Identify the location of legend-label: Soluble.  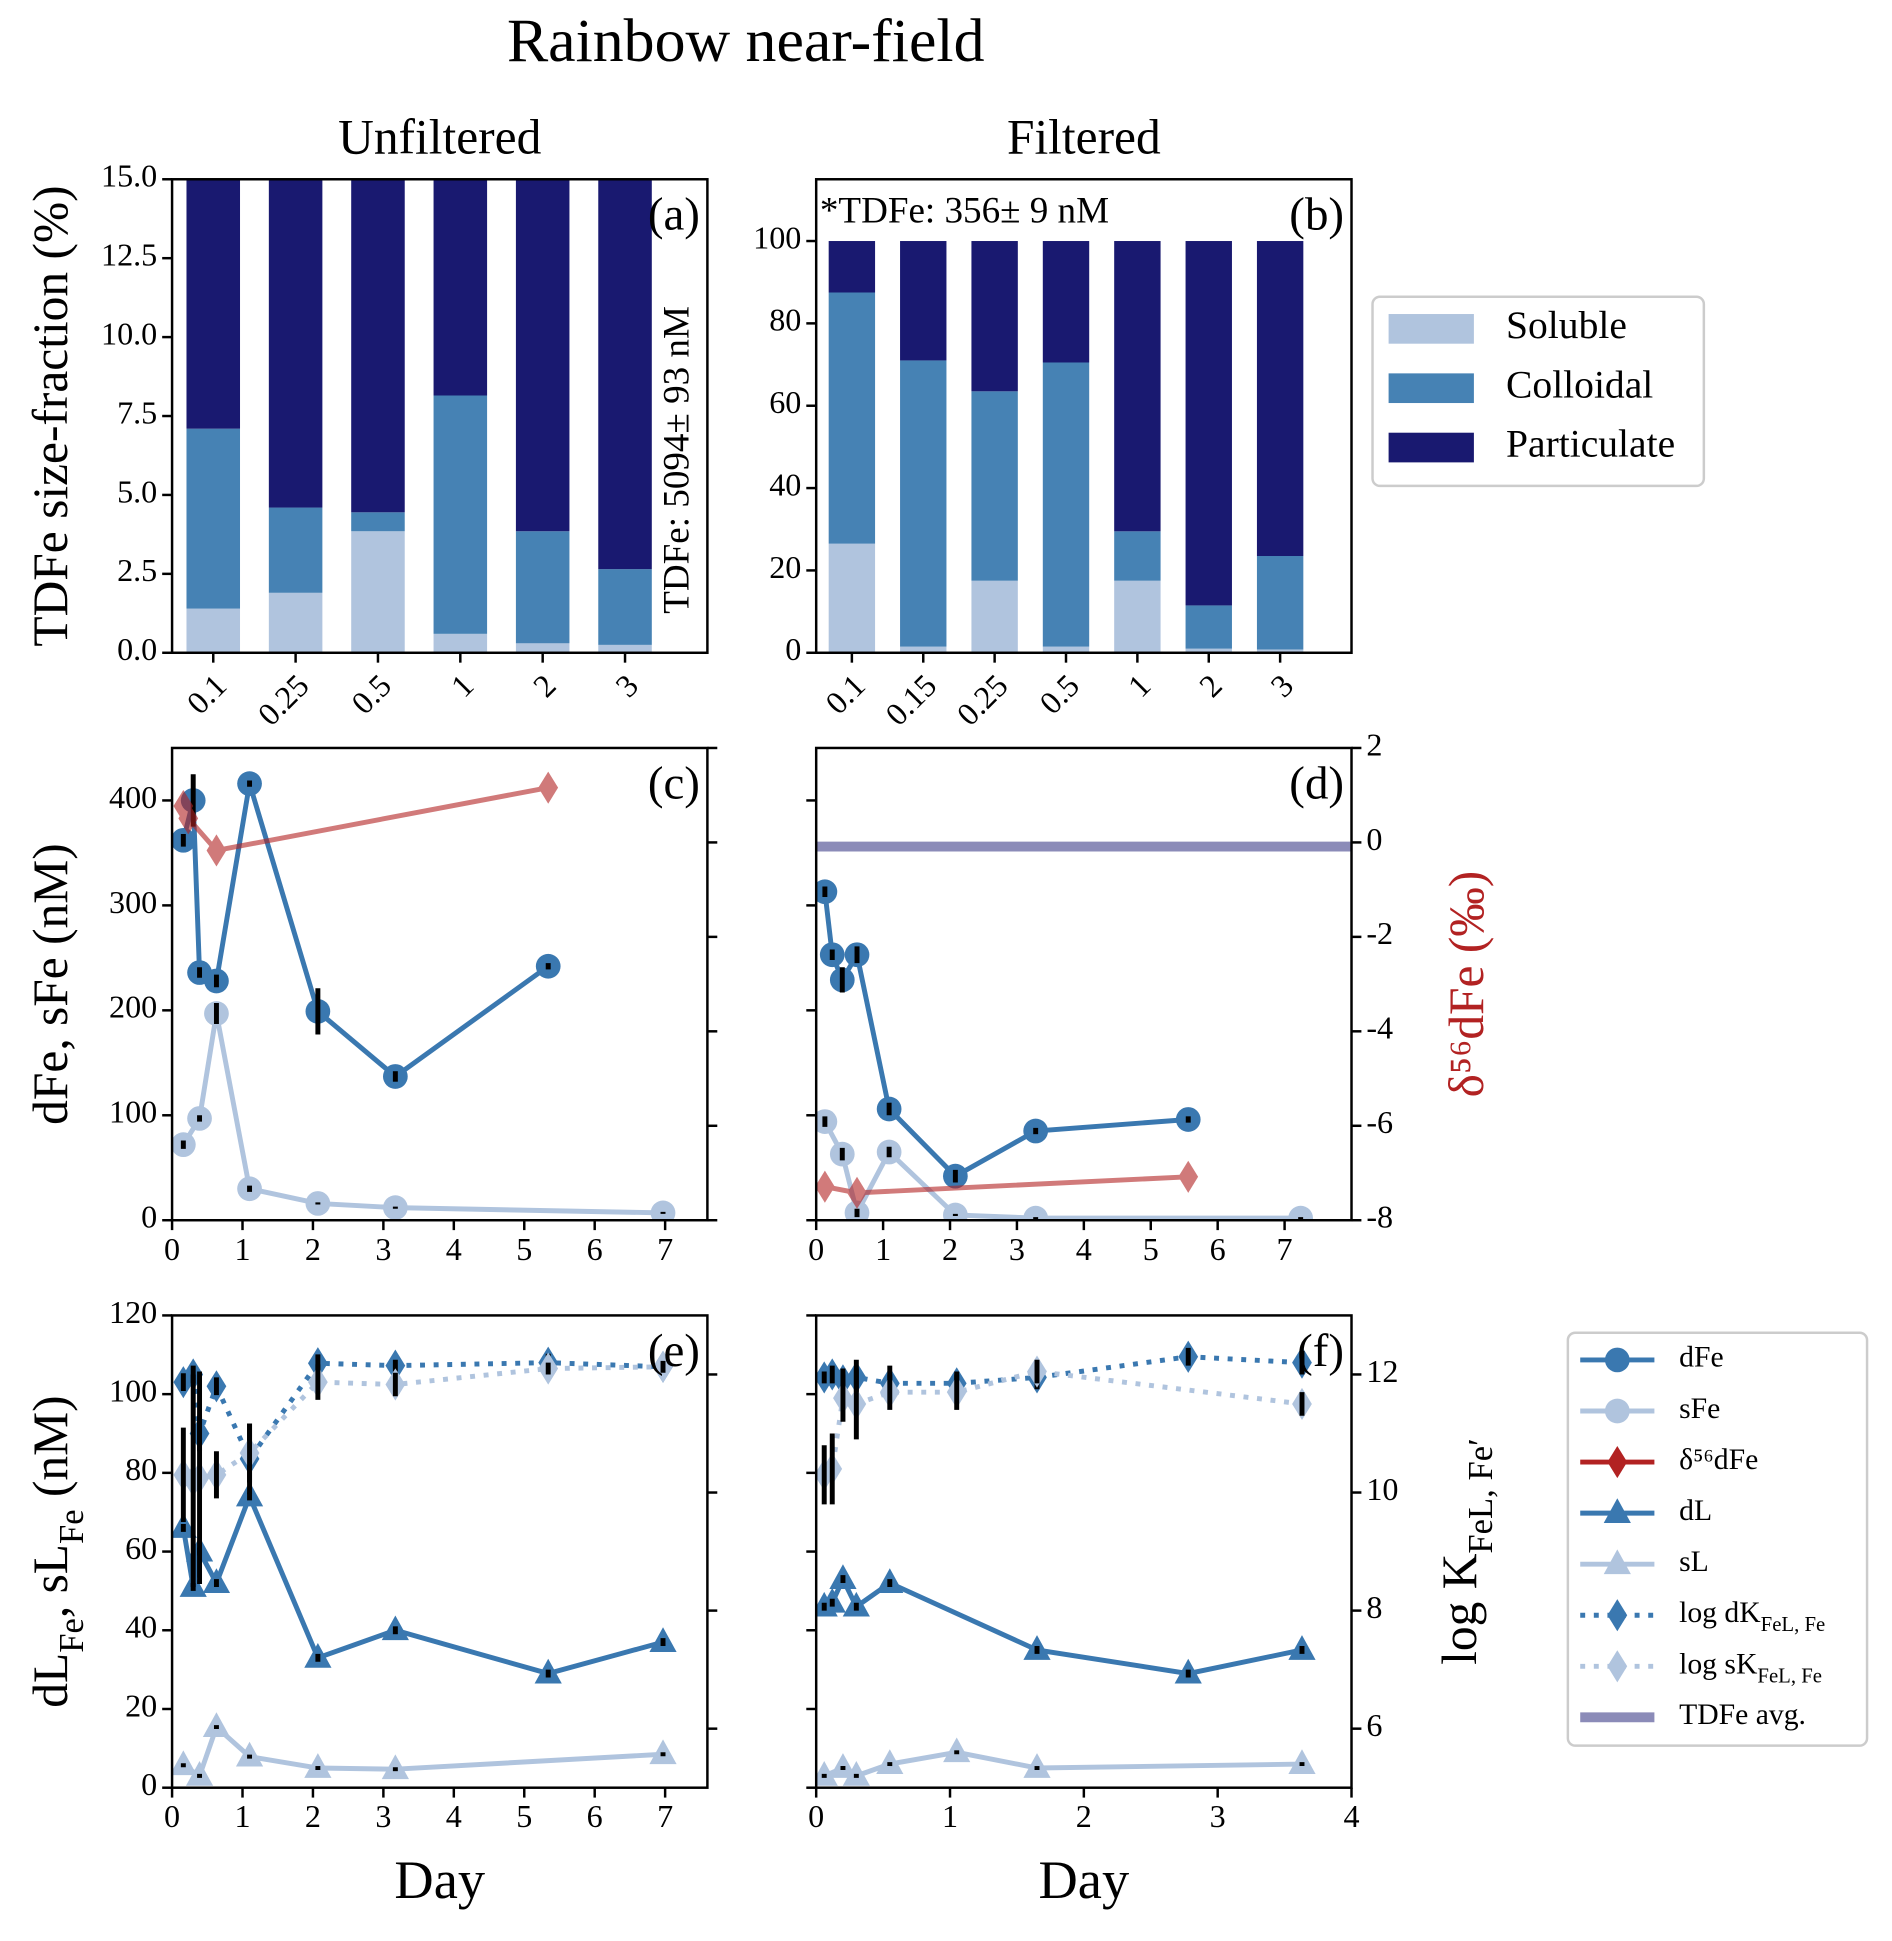
(1566, 325).